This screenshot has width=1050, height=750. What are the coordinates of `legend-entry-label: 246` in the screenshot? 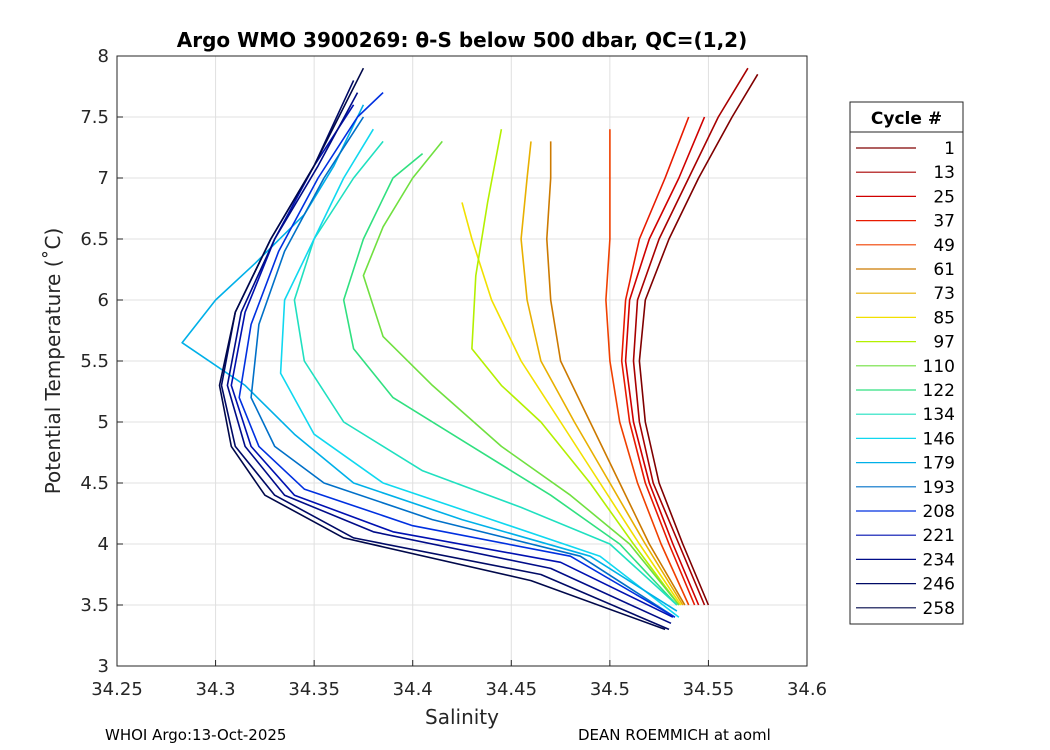 It's located at (939, 585).